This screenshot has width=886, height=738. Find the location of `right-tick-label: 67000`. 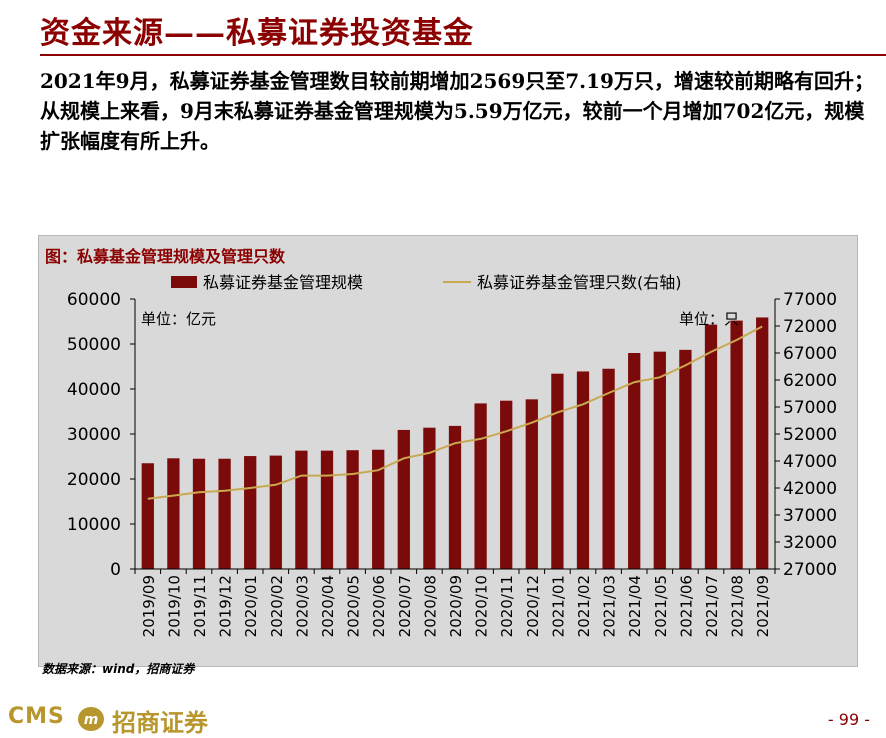

right-tick-label: 67000 is located at coordinates (810, 354).